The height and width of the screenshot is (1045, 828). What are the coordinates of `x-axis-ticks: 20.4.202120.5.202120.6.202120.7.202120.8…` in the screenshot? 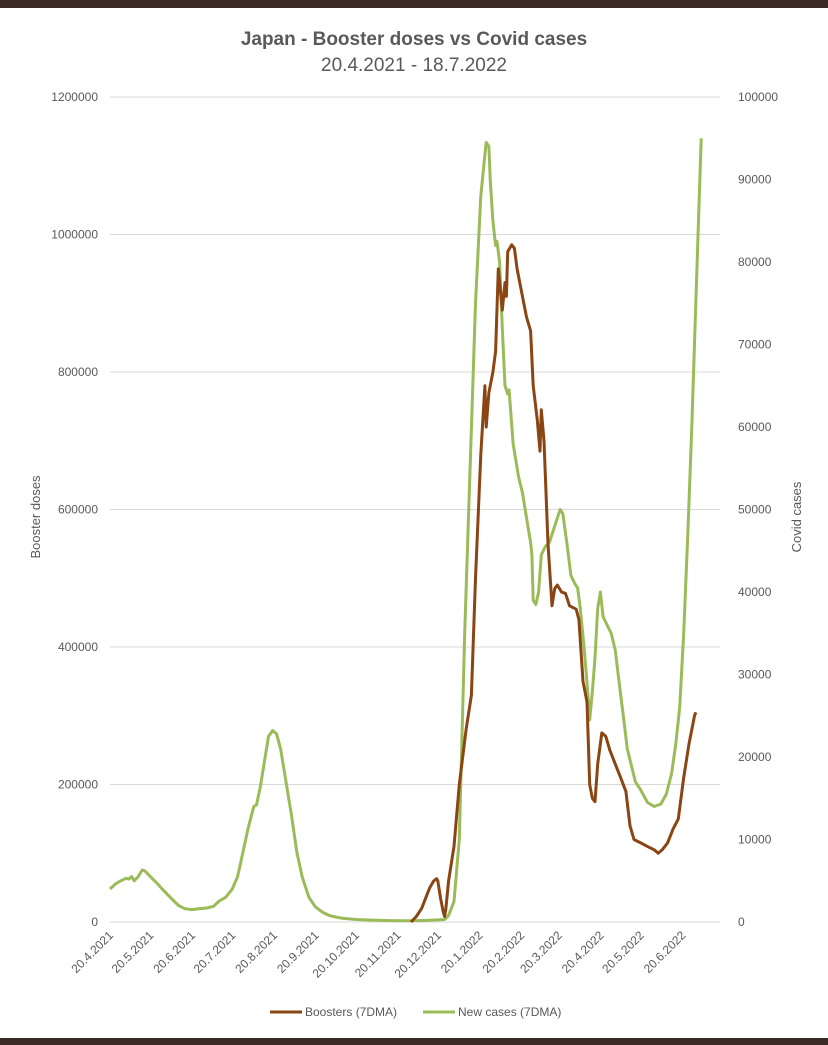 It's located at (378, 954).